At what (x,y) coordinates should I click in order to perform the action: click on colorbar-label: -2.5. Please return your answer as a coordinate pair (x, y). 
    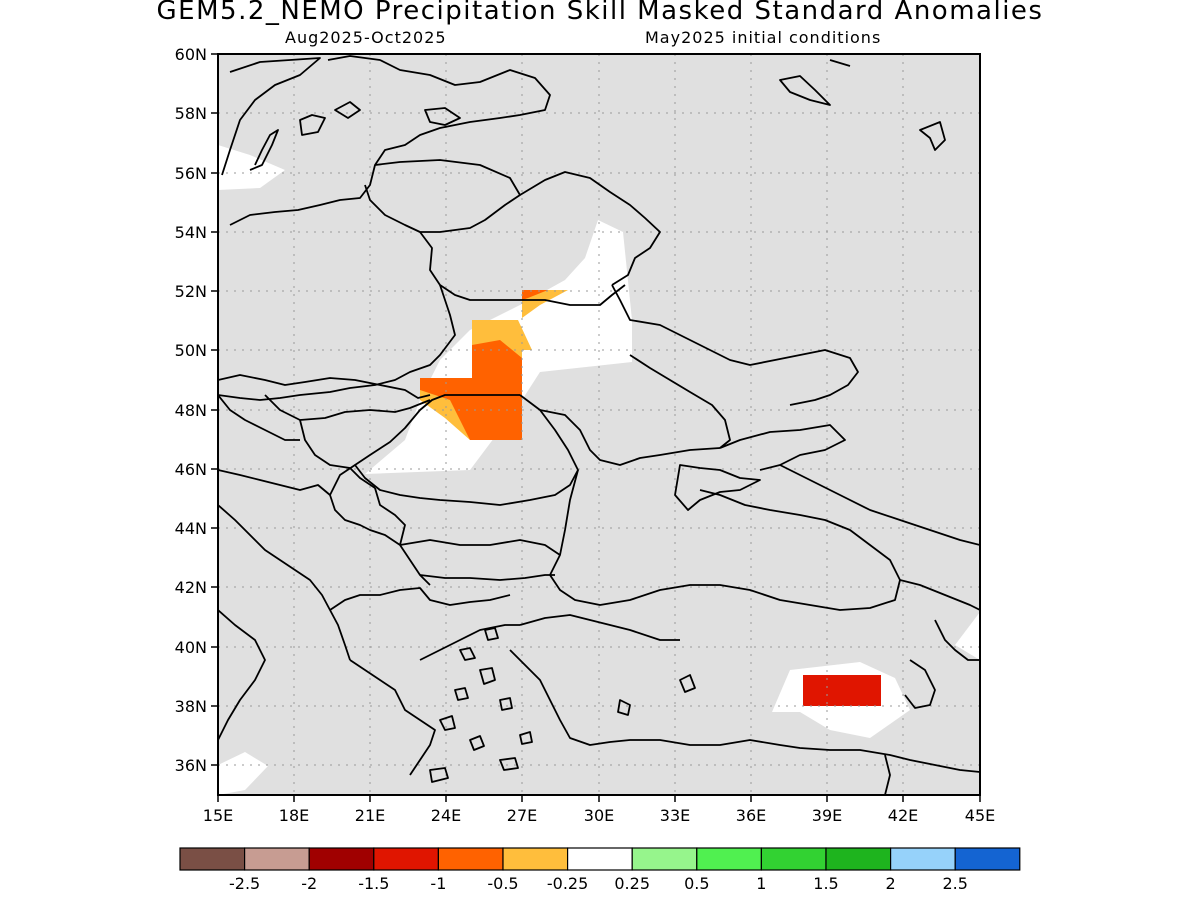
    Looking at the image, I should click on (244, 883).